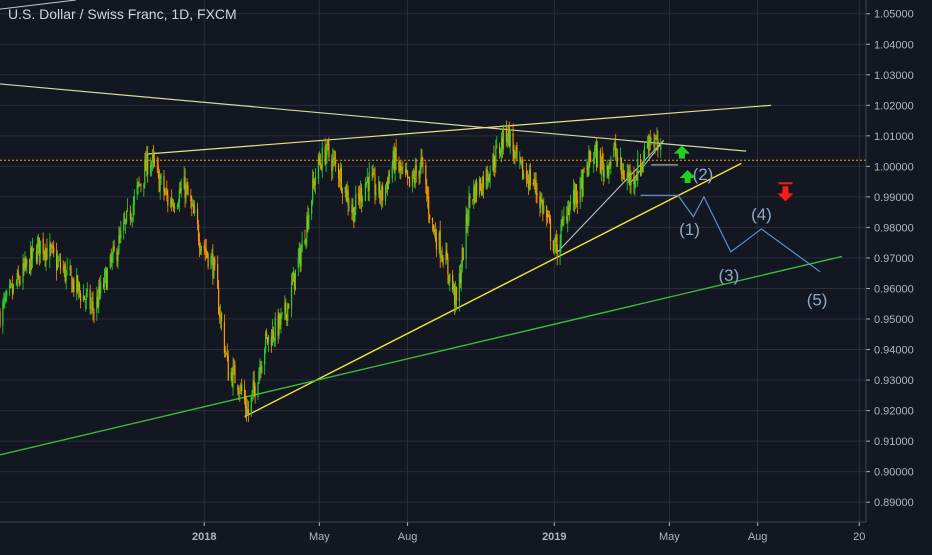 The image size is (932, 555). I want to click on y-tick-label: 0.99000, so click(894, 198).